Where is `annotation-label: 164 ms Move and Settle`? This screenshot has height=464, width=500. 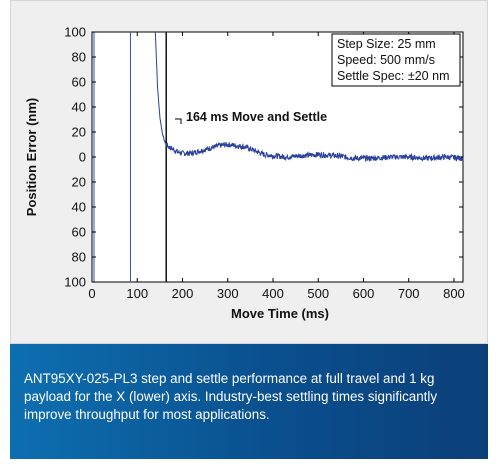 annotation-label: 164 ms Move and Settle is located at coordinates (256, 117).